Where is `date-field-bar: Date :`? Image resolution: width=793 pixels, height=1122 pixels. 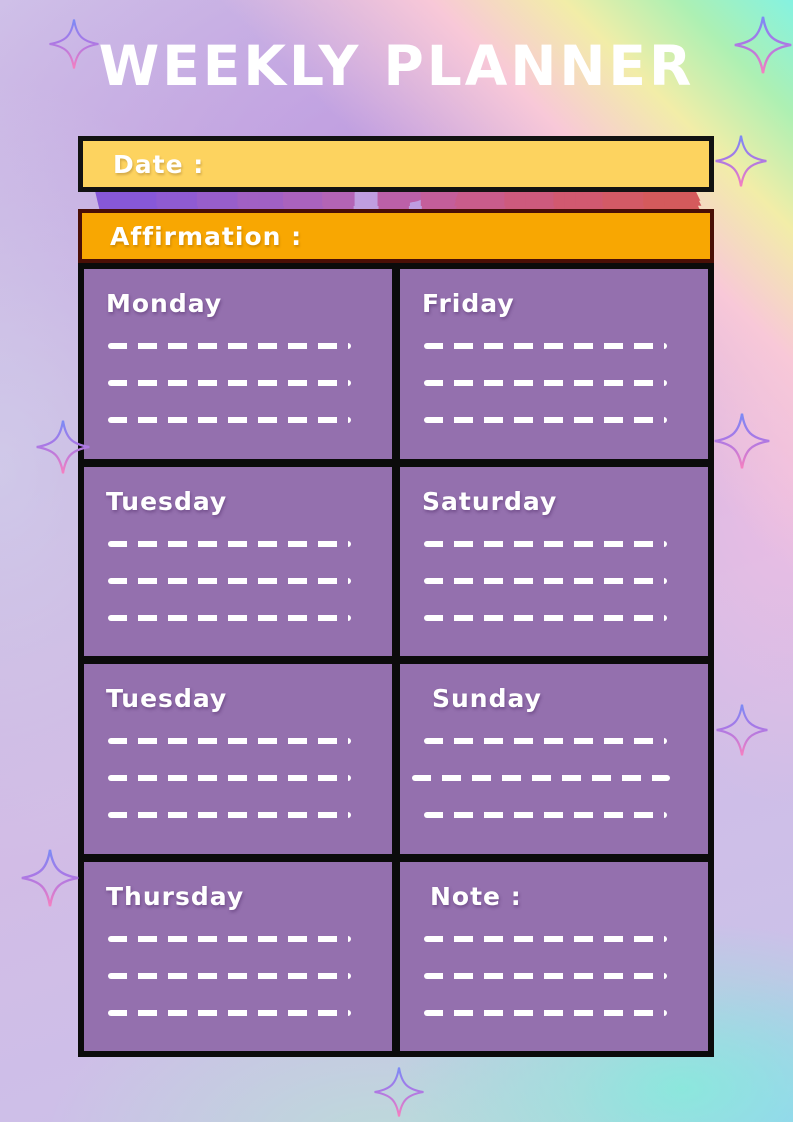 date-field-bar: Date : is located at coordinates (396, 164).